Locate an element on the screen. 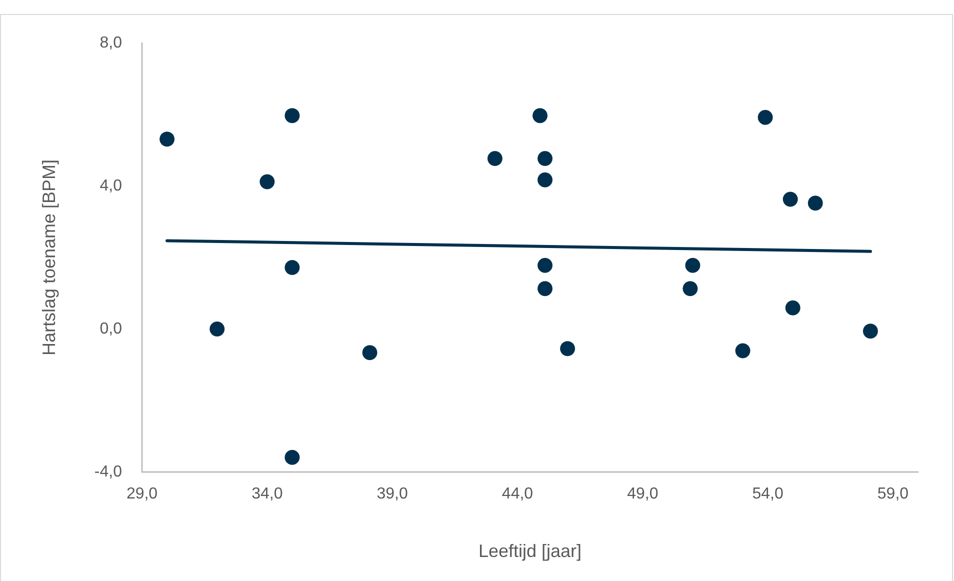 The height and width of the screenshot is (581, 954). x-tick-label: 59,0 is located at coordinates (893, 494).